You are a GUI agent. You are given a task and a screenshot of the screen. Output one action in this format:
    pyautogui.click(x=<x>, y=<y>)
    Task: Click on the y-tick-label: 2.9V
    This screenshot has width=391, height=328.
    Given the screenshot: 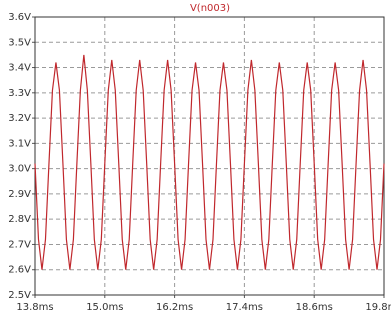 What is the action you would take?
    pyautogui.click(x=19, y=194)
    